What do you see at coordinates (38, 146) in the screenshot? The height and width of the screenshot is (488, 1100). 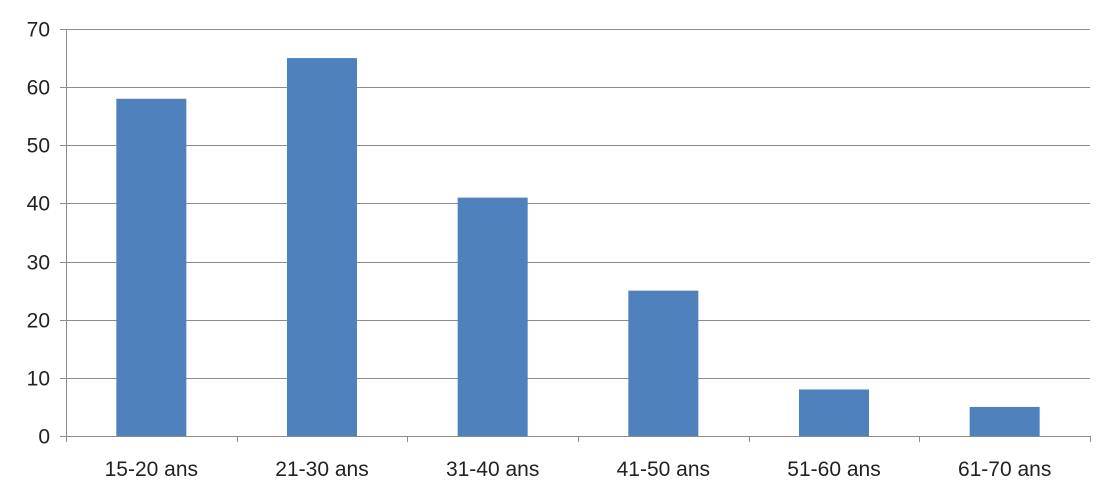 I see `y-tick-label: 50` at bounding box center [38, 146].